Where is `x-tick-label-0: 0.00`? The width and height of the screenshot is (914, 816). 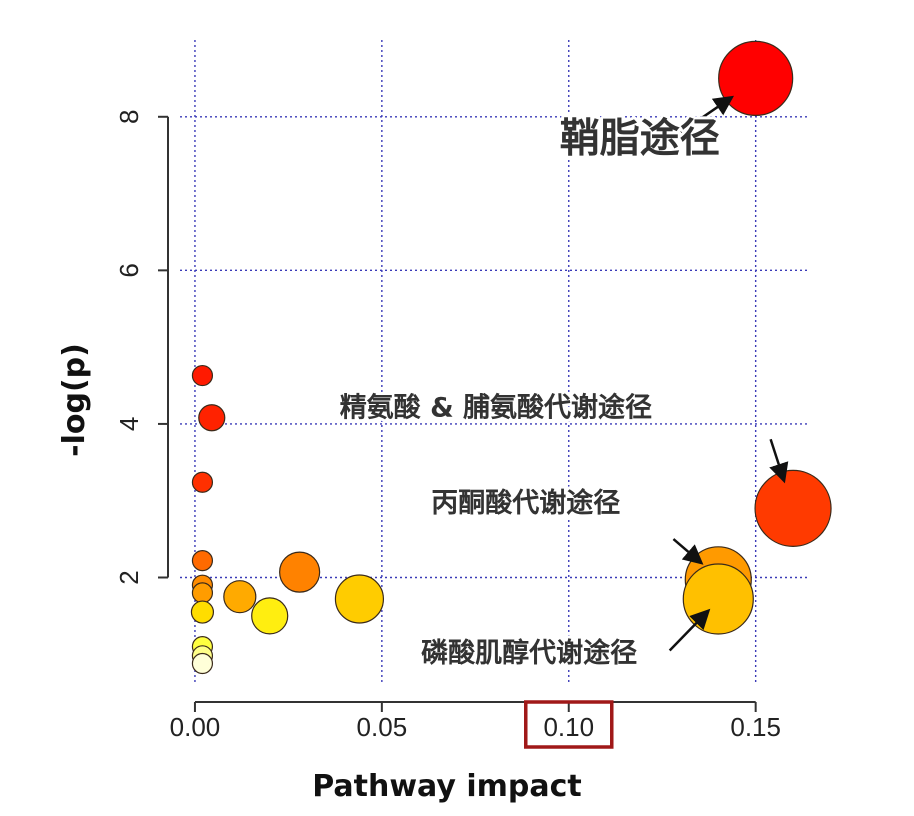
x-tick-label-0: 0.00 is located at coordinates (195, 727).